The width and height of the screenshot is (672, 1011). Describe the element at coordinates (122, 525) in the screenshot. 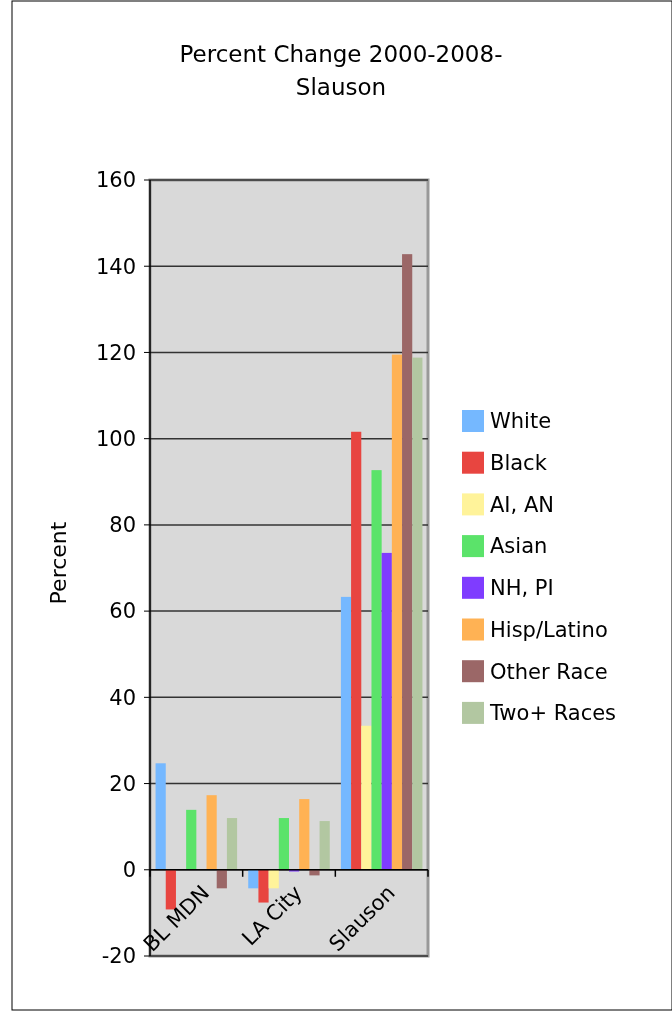

I see `y-tick-label: 80` at that location.